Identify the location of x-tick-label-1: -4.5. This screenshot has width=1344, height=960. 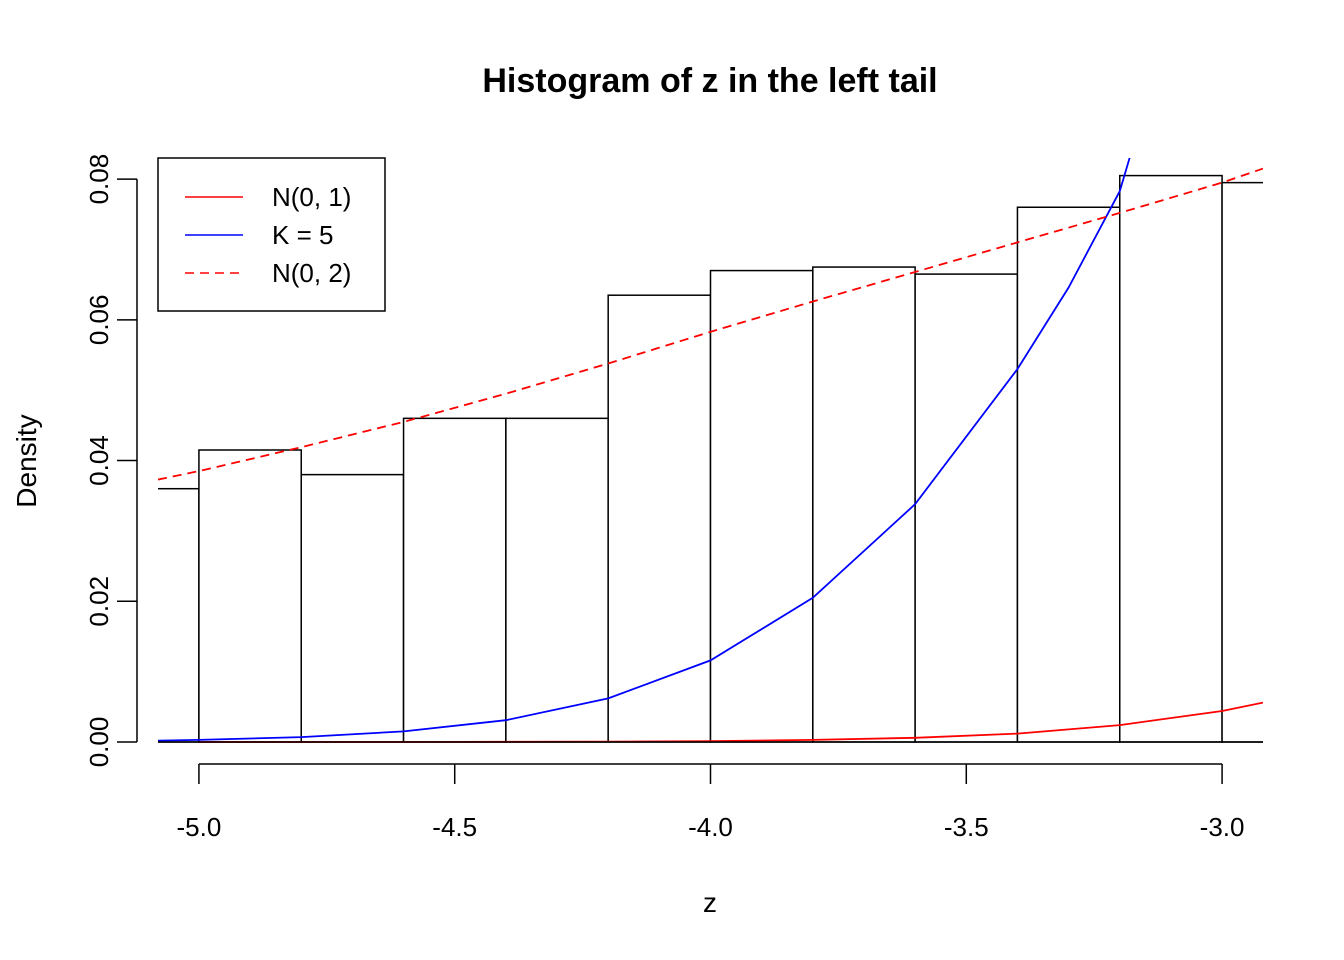
(454, 827).